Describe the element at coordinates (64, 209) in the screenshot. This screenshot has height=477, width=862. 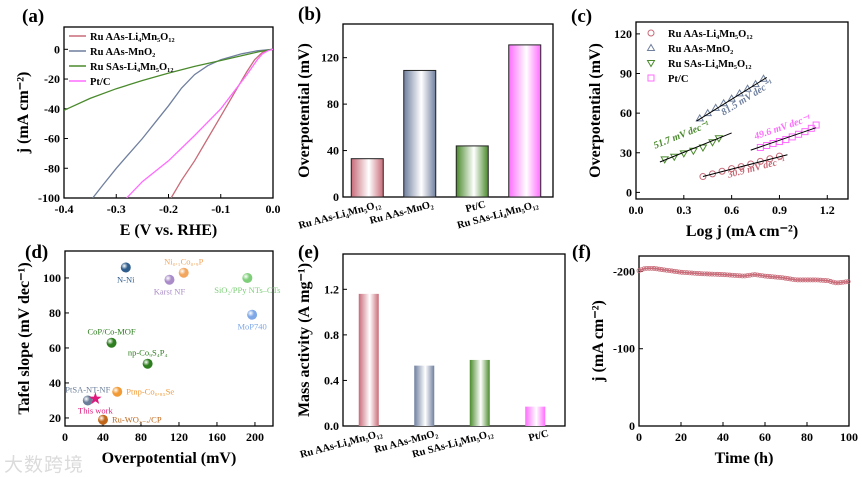
I see `x-tick-label: -0.4` at that location.